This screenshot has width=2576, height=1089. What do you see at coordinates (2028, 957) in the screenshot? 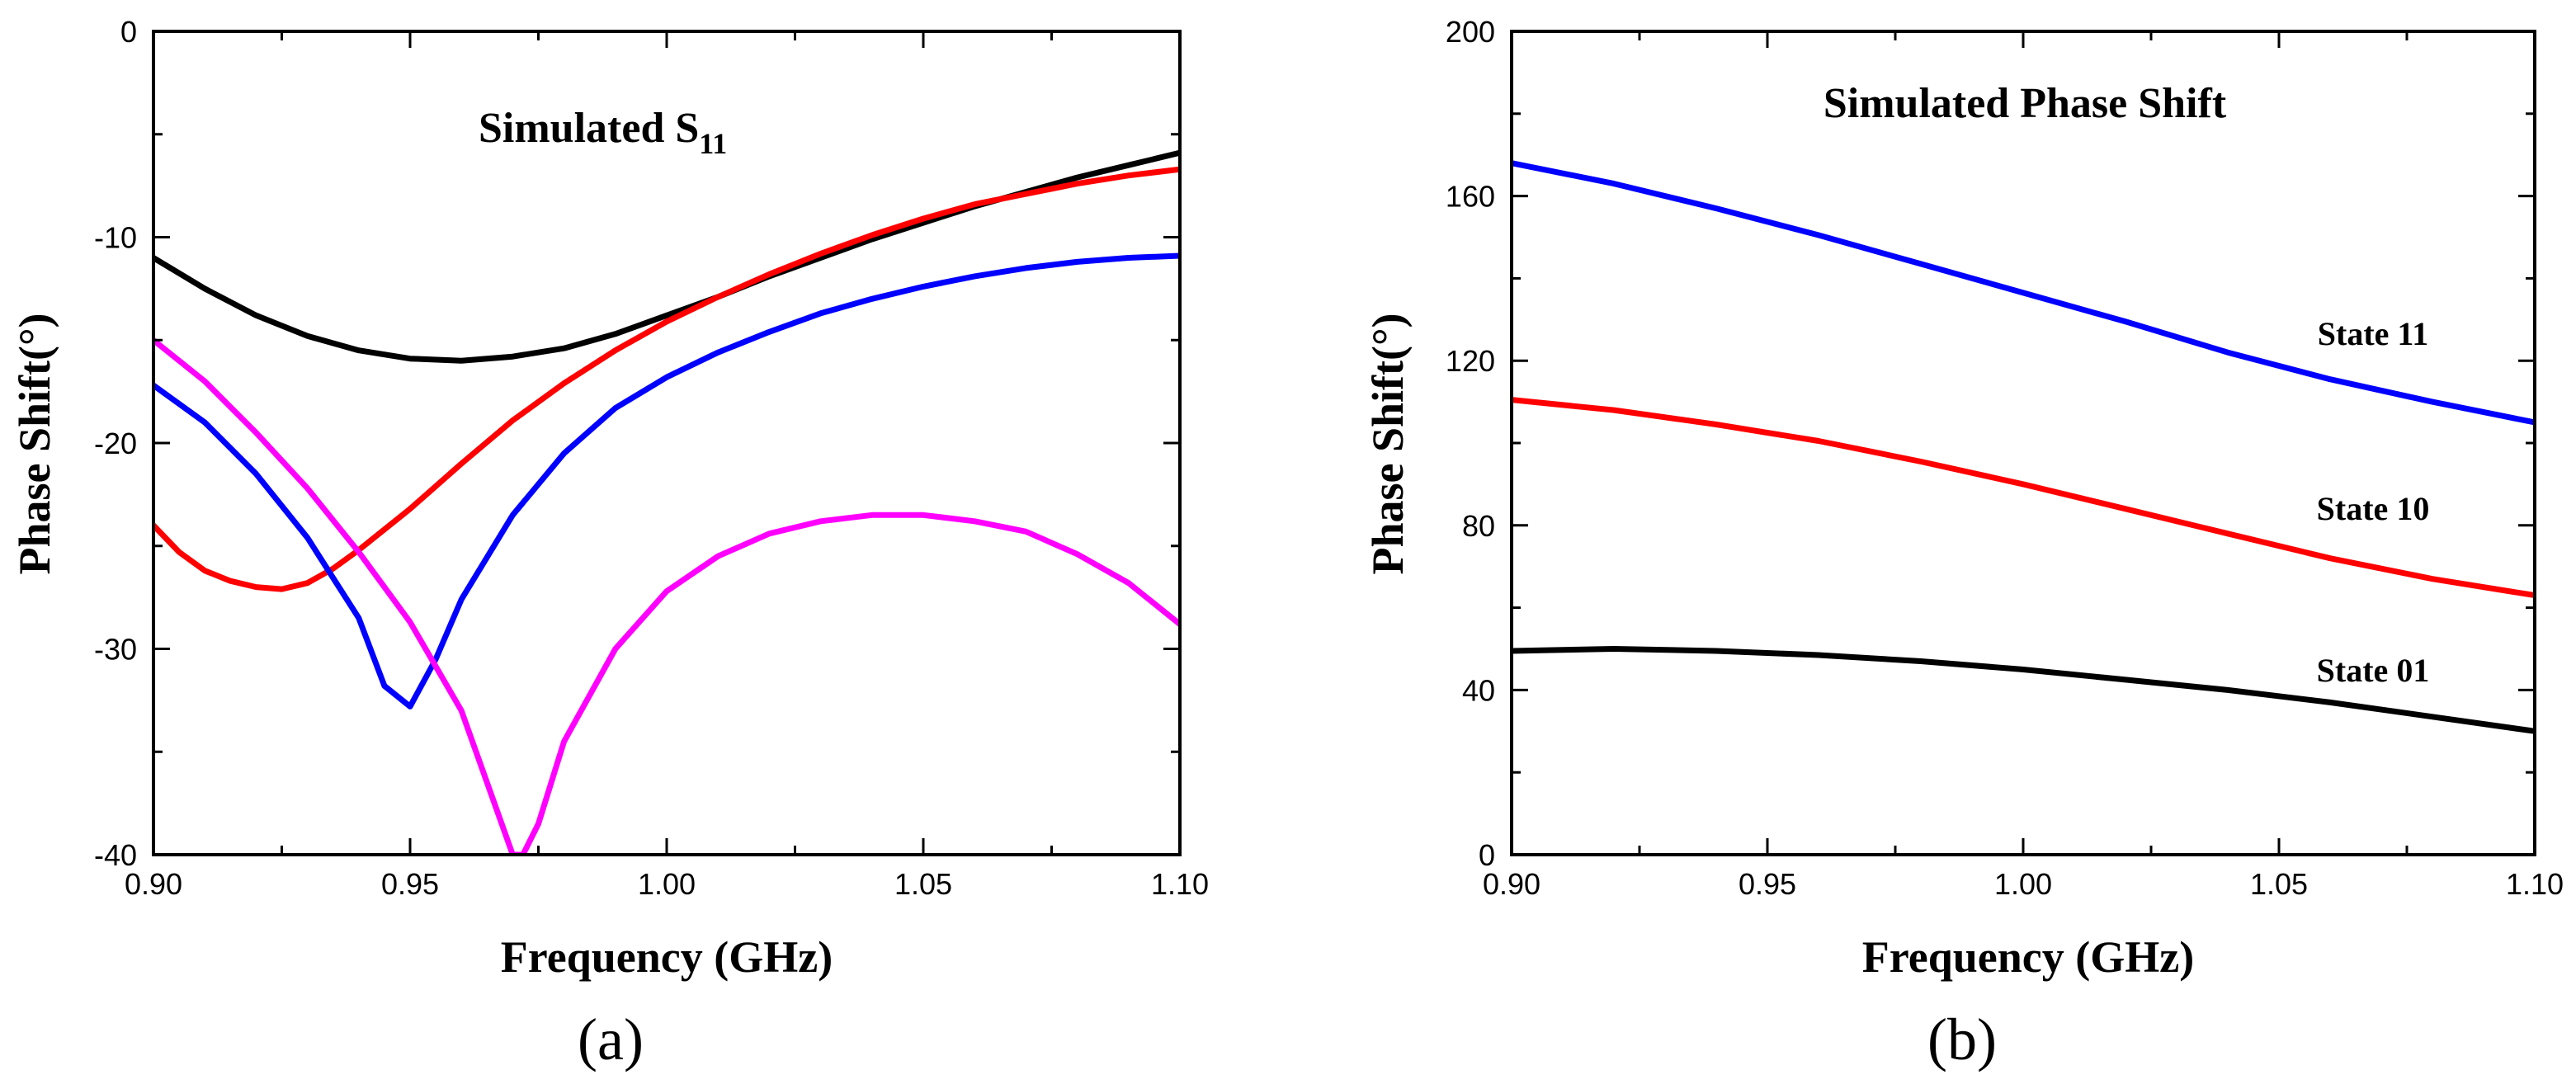
I see `panel-b-x-axis-title: Frequency (GHz)` at bounding box center [2028, 957].